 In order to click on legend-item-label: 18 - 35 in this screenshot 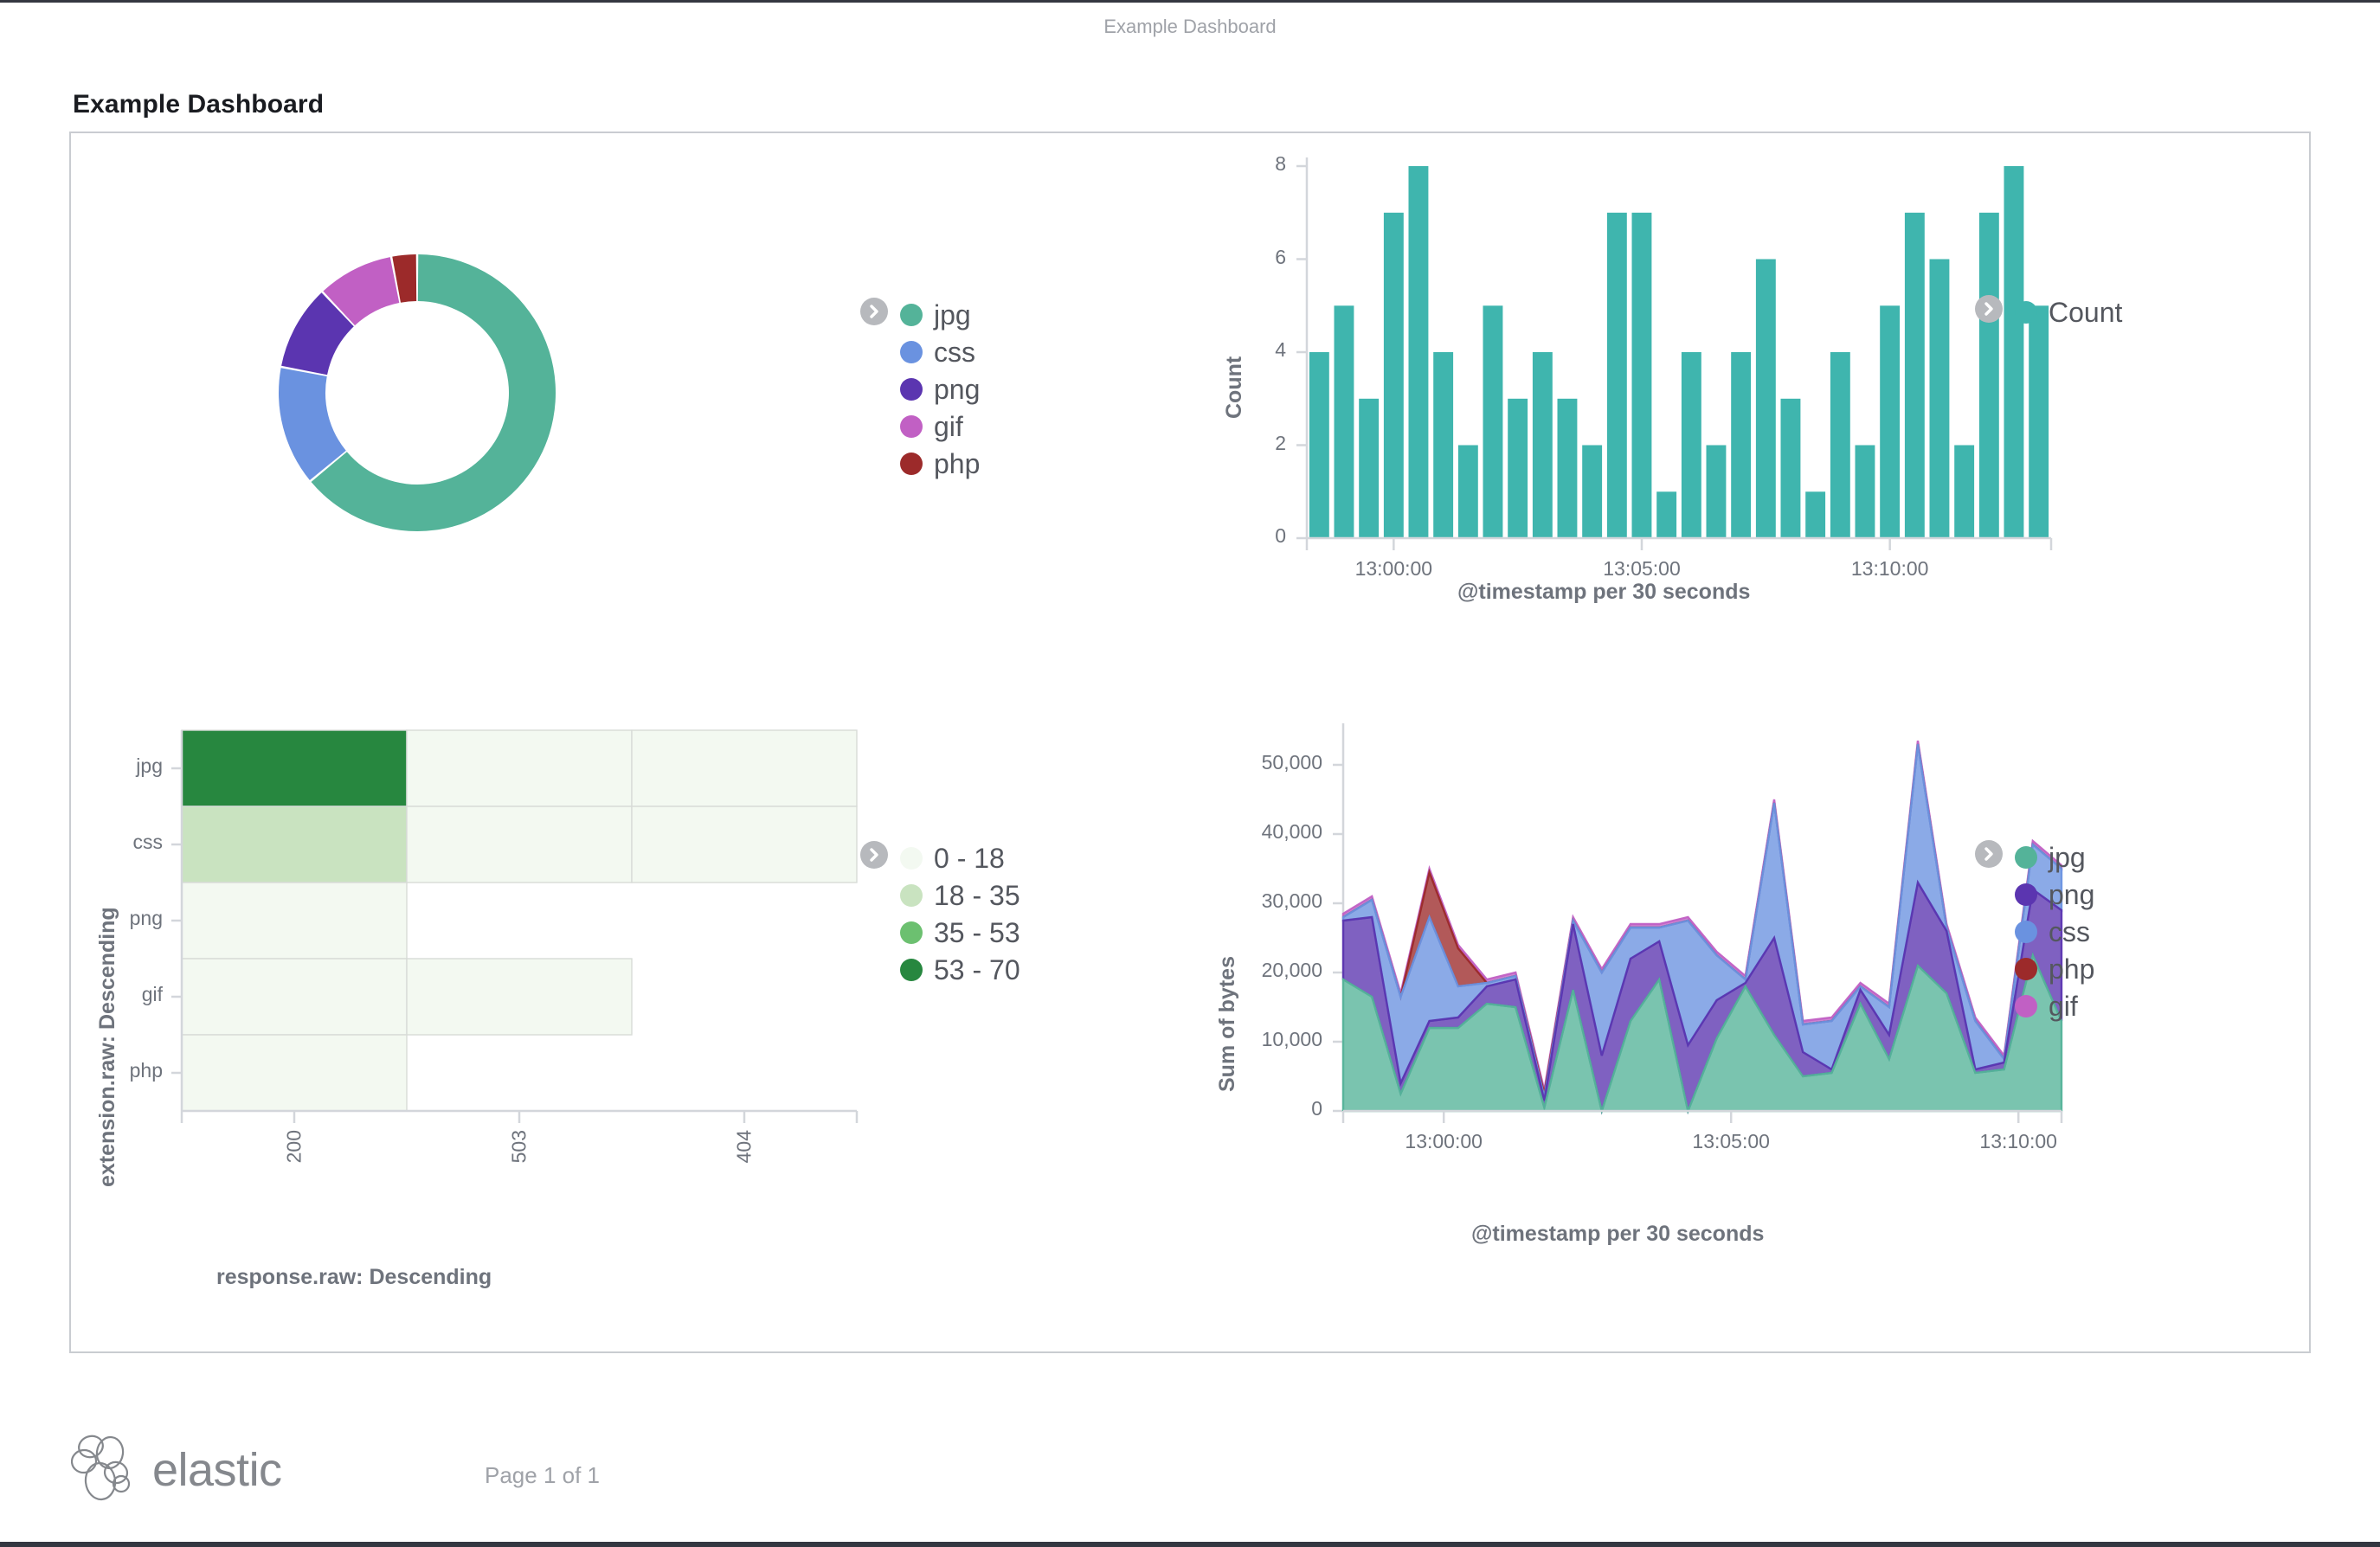, I will do `click(977, 895)`.